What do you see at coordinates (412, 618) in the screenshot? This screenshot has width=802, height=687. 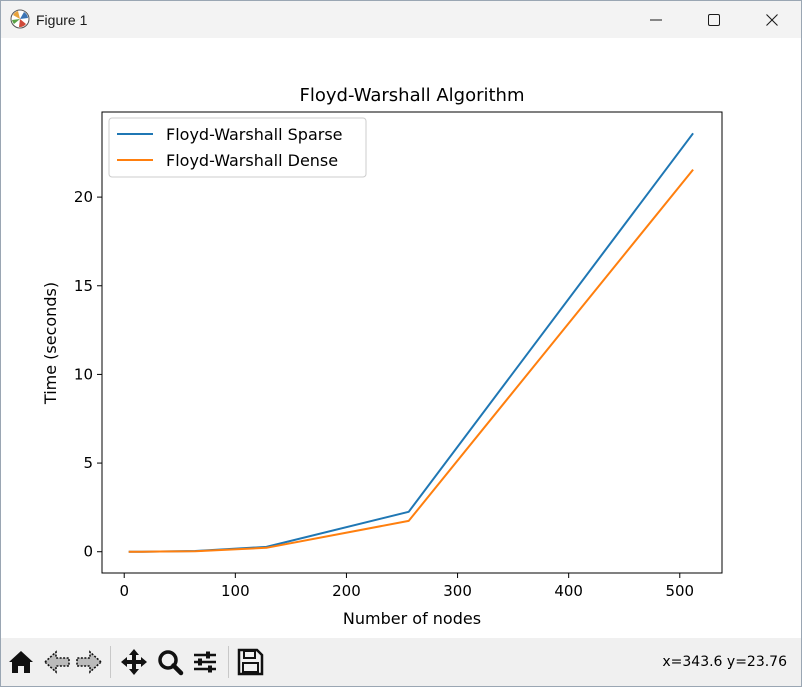 I see `x-axis-label: Number of nodes` at bounding box center [412, 618].